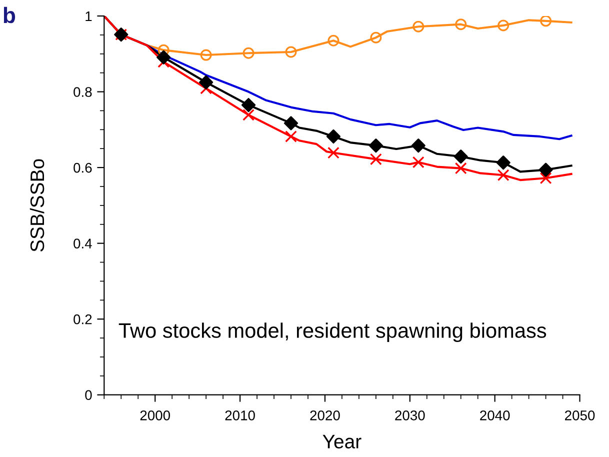 Image resolution: width=609 pixels, height=457 pixels. I want to click on y-tick-label: 0.2, so click(83, 319).